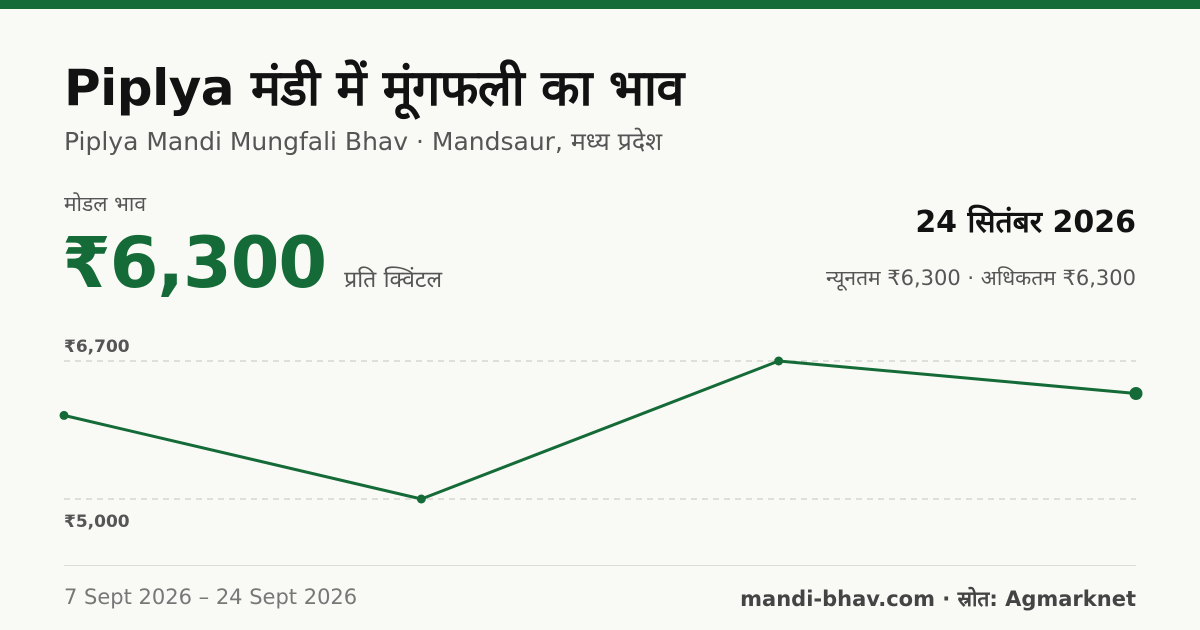  Describe the element at coordinates (600, 565) in the screenshot. I see `footer-divider` at that location.